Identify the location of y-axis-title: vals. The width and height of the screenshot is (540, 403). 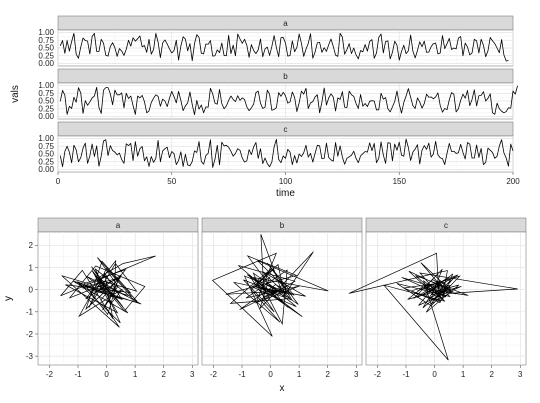
(15, 94).